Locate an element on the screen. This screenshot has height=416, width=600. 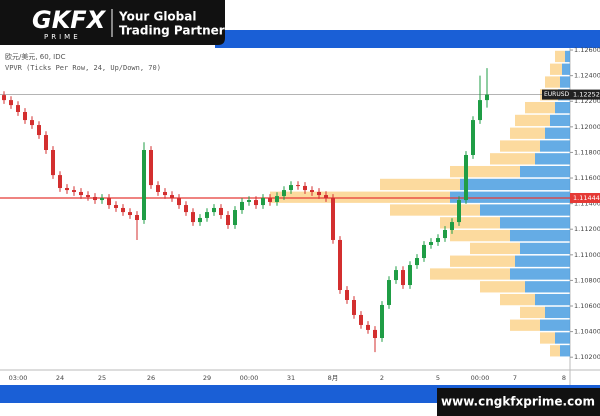
y-tick-label: 1.11600 is located at coordinates (587, 178).